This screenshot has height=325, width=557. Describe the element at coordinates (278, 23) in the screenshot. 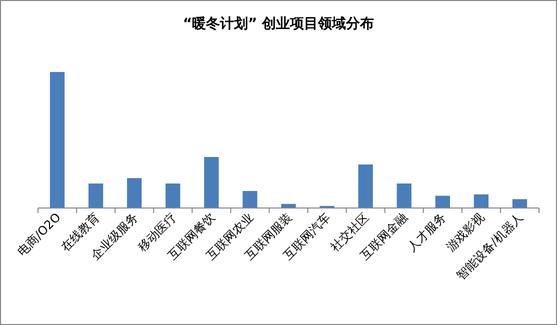

I see `chart-title: “暖冬计划” 创业项目领域分布` at that location.